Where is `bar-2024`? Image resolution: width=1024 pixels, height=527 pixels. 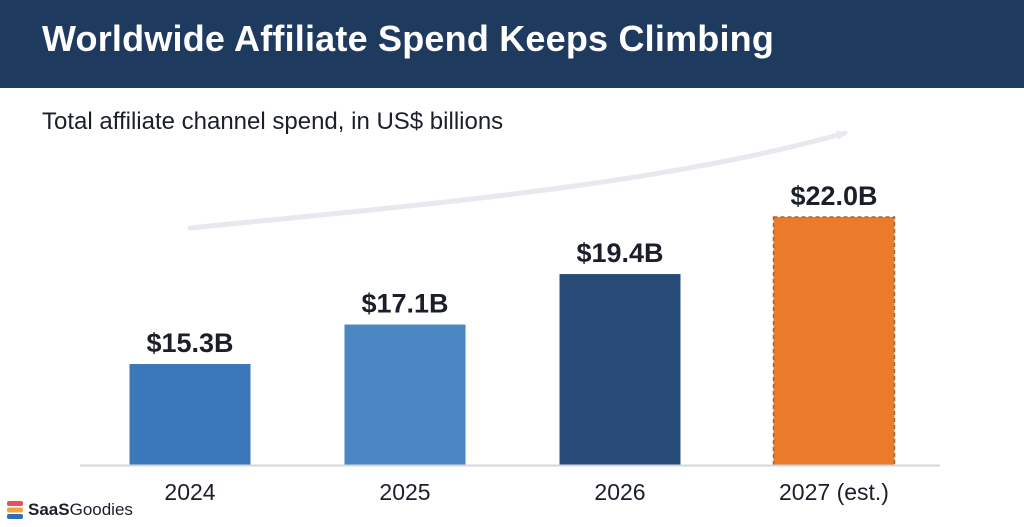 bar-2024 is located at coordinates (190, 414).